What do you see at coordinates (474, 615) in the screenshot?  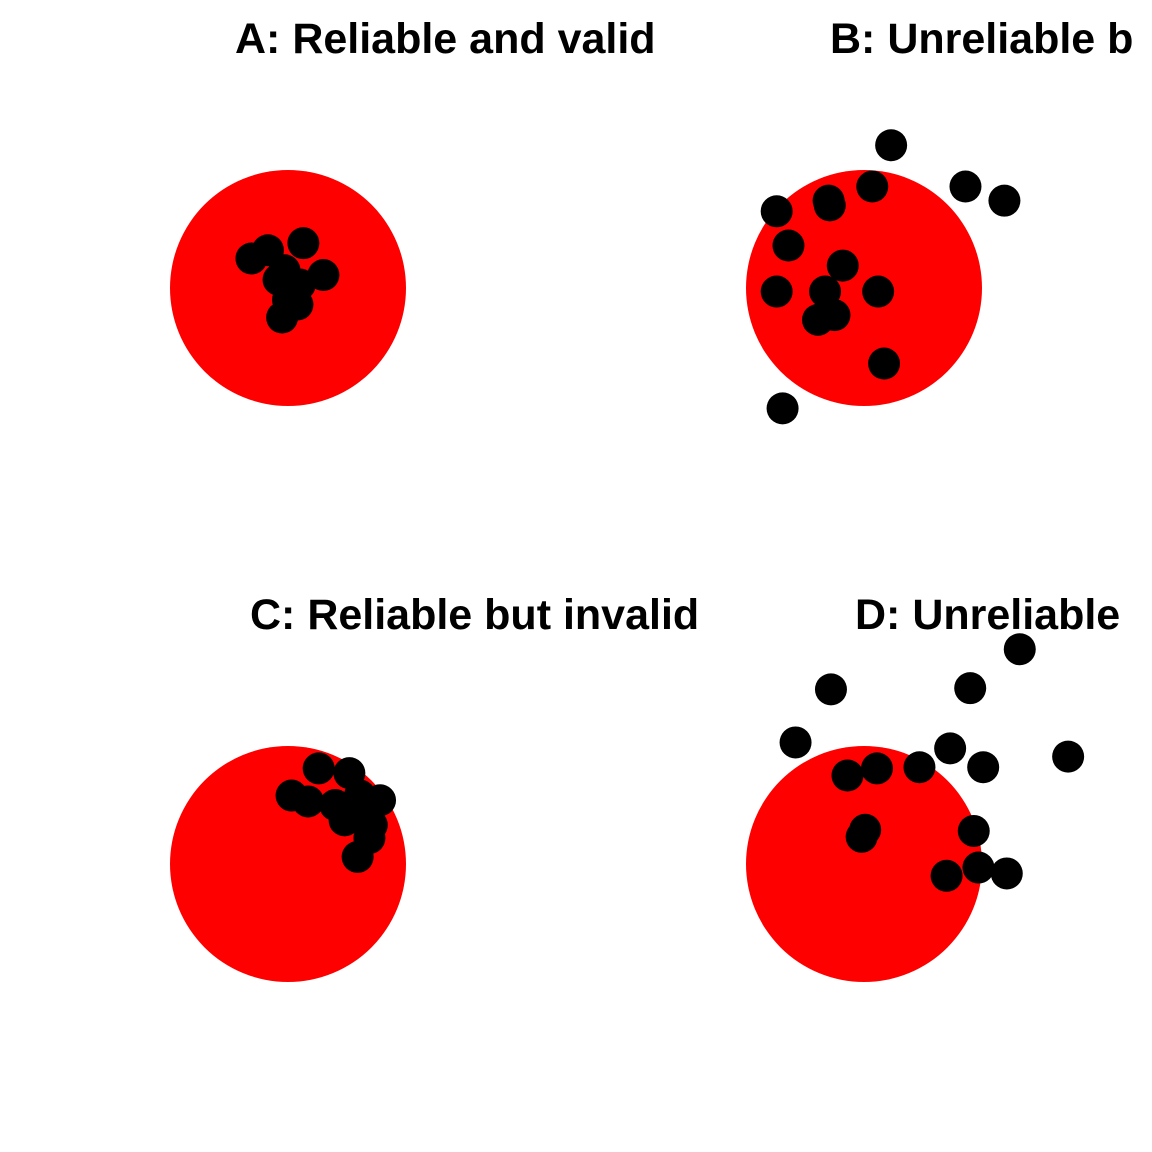 I see `panel-title: C: Reliable but invalid` at bounding box center [474, 615].